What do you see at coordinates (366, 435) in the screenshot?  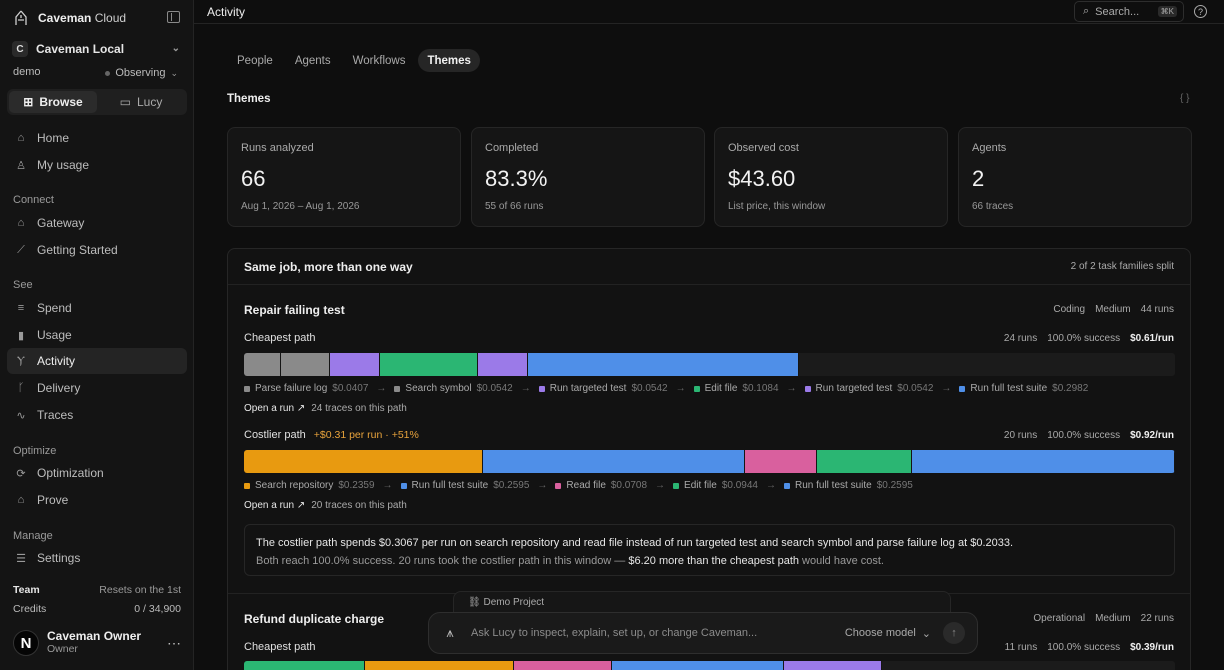 I see `path-delta: +$0.31 per run · +51%` at bounding box center [366, 435].